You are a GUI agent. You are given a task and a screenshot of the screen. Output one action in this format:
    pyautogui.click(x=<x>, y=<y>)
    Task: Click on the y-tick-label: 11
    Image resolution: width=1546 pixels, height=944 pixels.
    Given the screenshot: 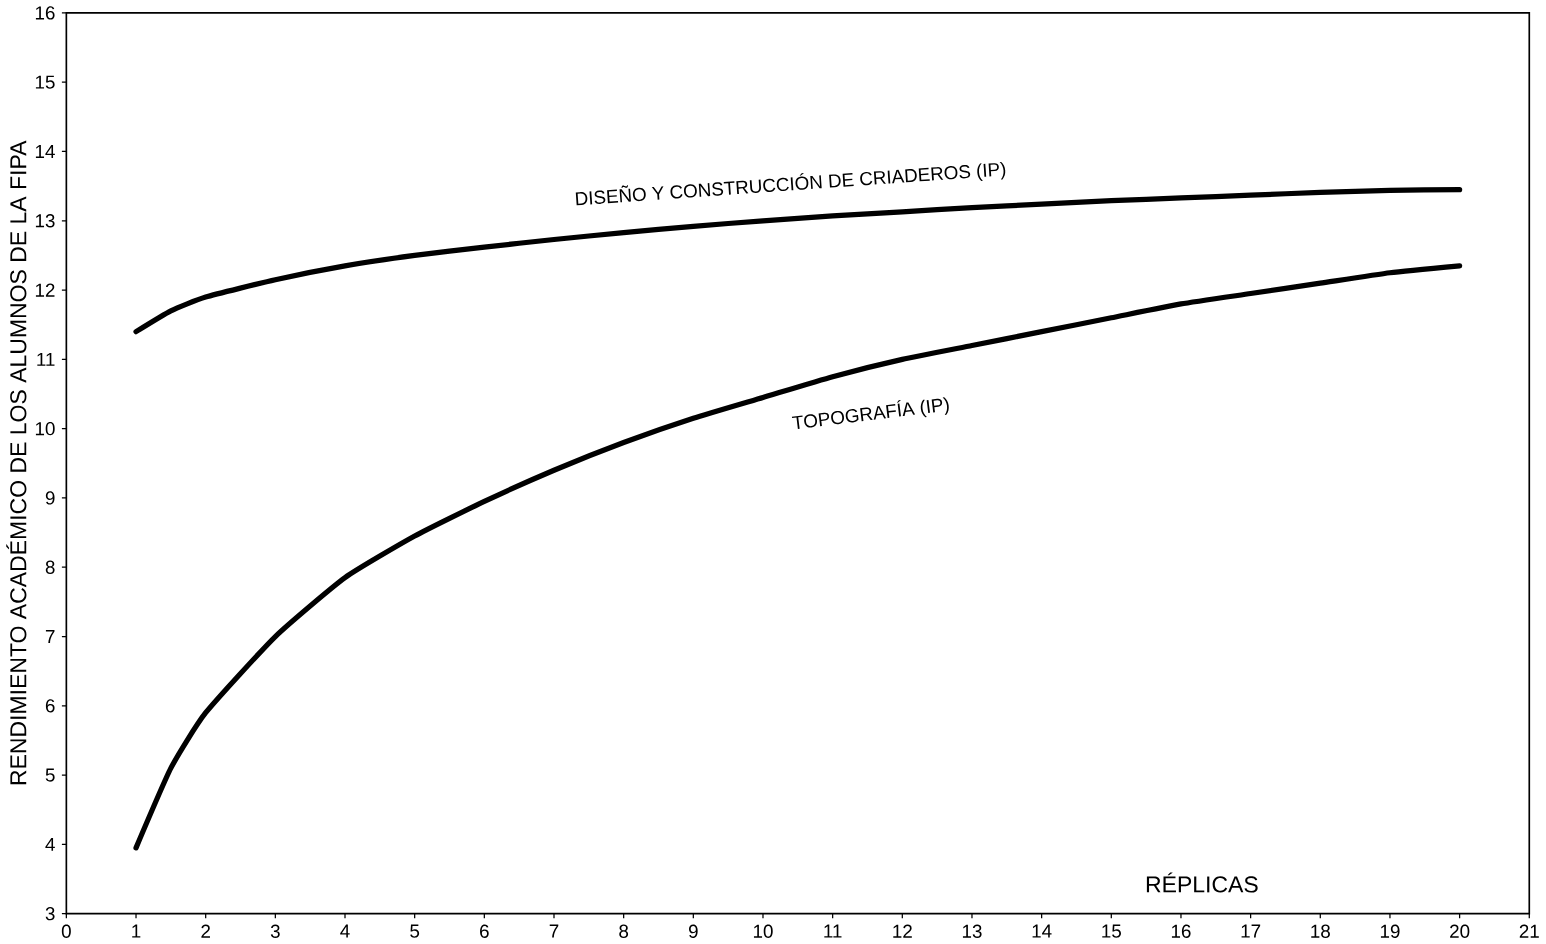 What is the action you would take?
    pyautogui.click(x=46, y=359)
    